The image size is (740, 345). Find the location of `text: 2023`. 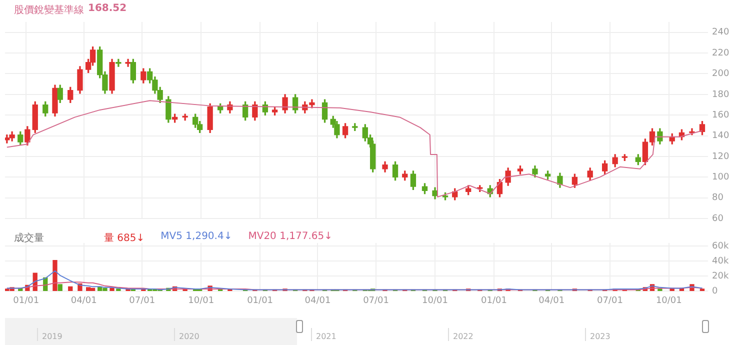

text: 2023 is located at coordinates (597, 334).